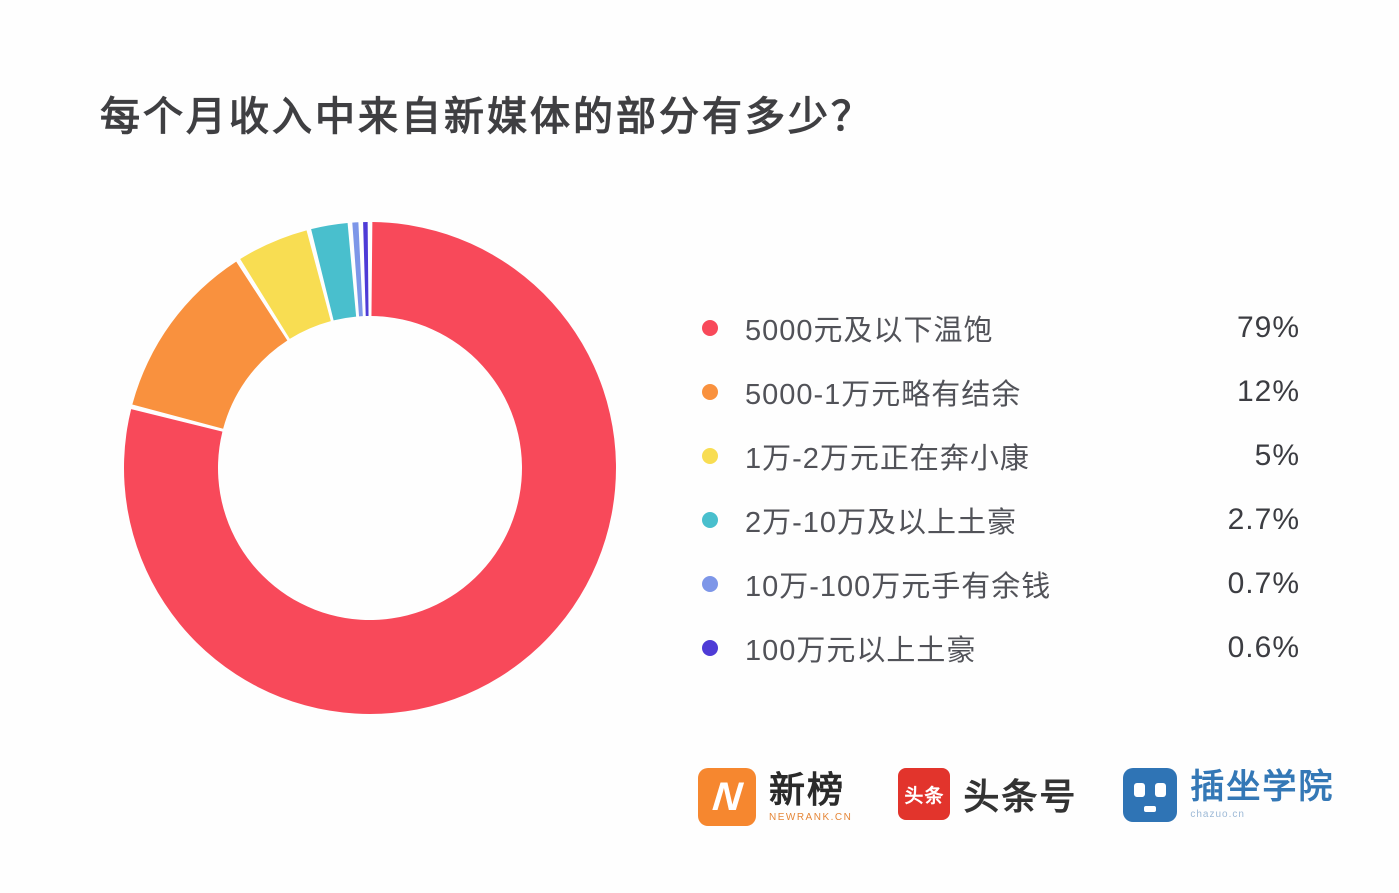 The height and width of the screenshot is (893, 1399). I want to click on newrank-logo-icon: N, so click(727, 797).